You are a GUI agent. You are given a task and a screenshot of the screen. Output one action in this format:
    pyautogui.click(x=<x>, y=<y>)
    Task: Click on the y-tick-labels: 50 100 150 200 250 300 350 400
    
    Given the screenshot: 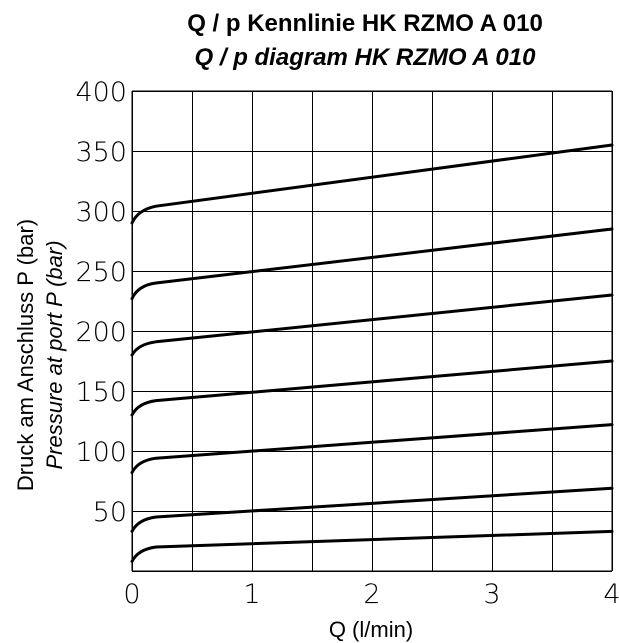 What is the action you would take?
    pyautogui.click(x=101, y=302)
    